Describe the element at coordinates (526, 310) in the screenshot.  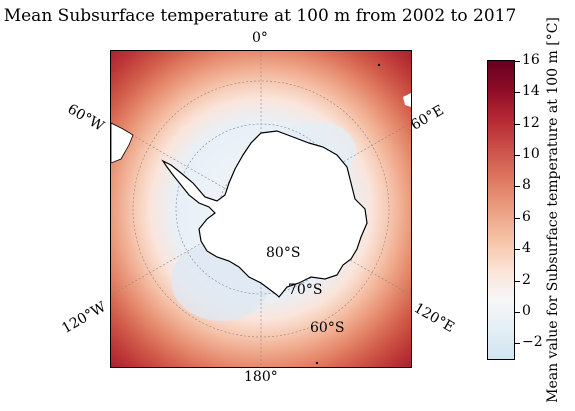
I see `colorbar-tick-label: 0` at that location.